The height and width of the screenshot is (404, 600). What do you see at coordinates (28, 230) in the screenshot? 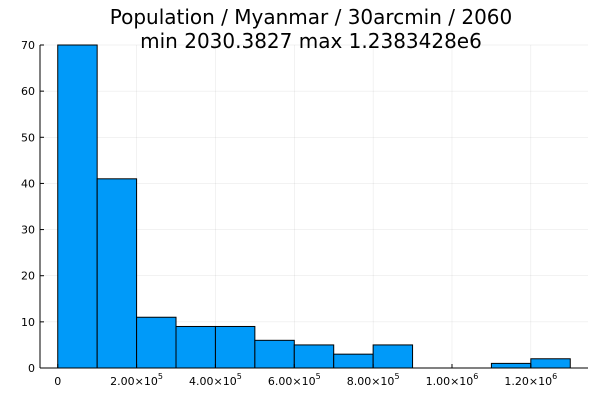
I see `y-tick-label: 30` at bounding box center [28, 230].